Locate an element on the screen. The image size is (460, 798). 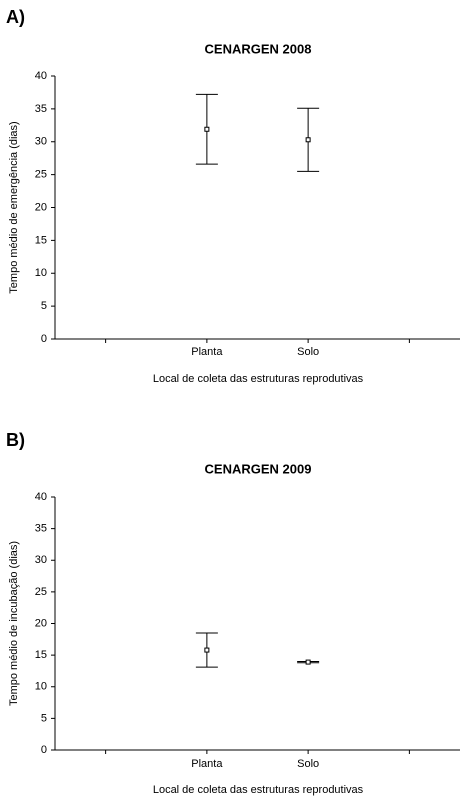
y-axis-title: Tempo médio de incubação (dias) is located at coordinates (14, 623).